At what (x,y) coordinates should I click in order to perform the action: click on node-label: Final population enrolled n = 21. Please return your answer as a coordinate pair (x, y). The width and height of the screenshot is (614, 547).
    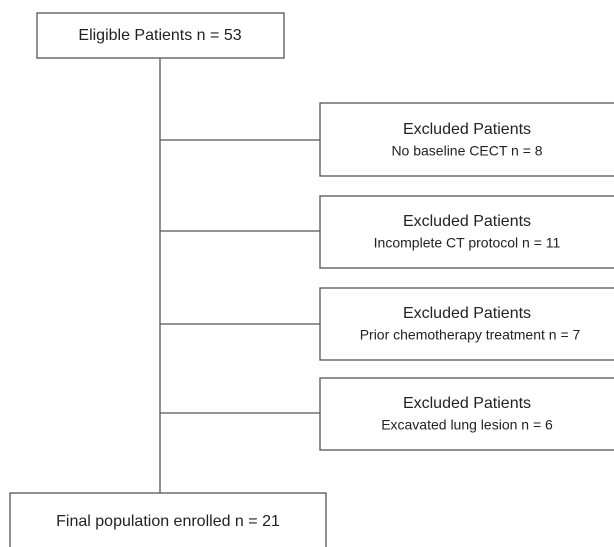
    Looking at the image, I should click on (168, 521).